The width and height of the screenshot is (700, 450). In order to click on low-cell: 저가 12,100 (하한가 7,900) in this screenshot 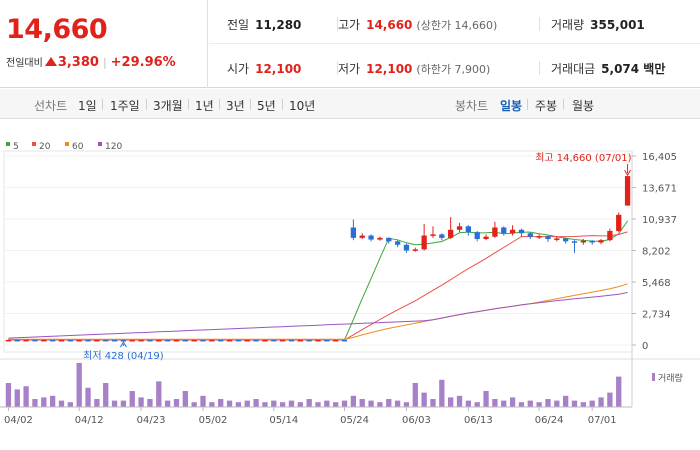, I will do `click(414, 68)`.